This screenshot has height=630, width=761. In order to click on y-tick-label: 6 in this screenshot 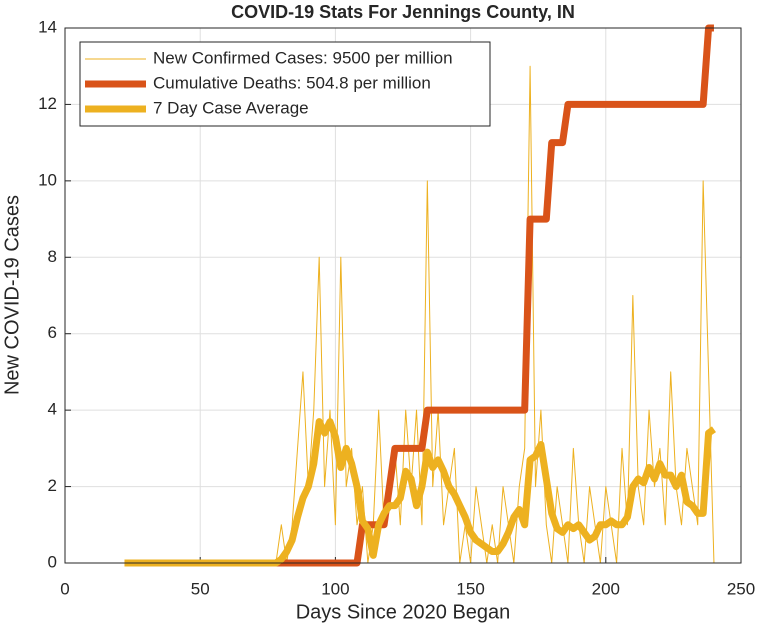, I will do `click(52, 332)`.